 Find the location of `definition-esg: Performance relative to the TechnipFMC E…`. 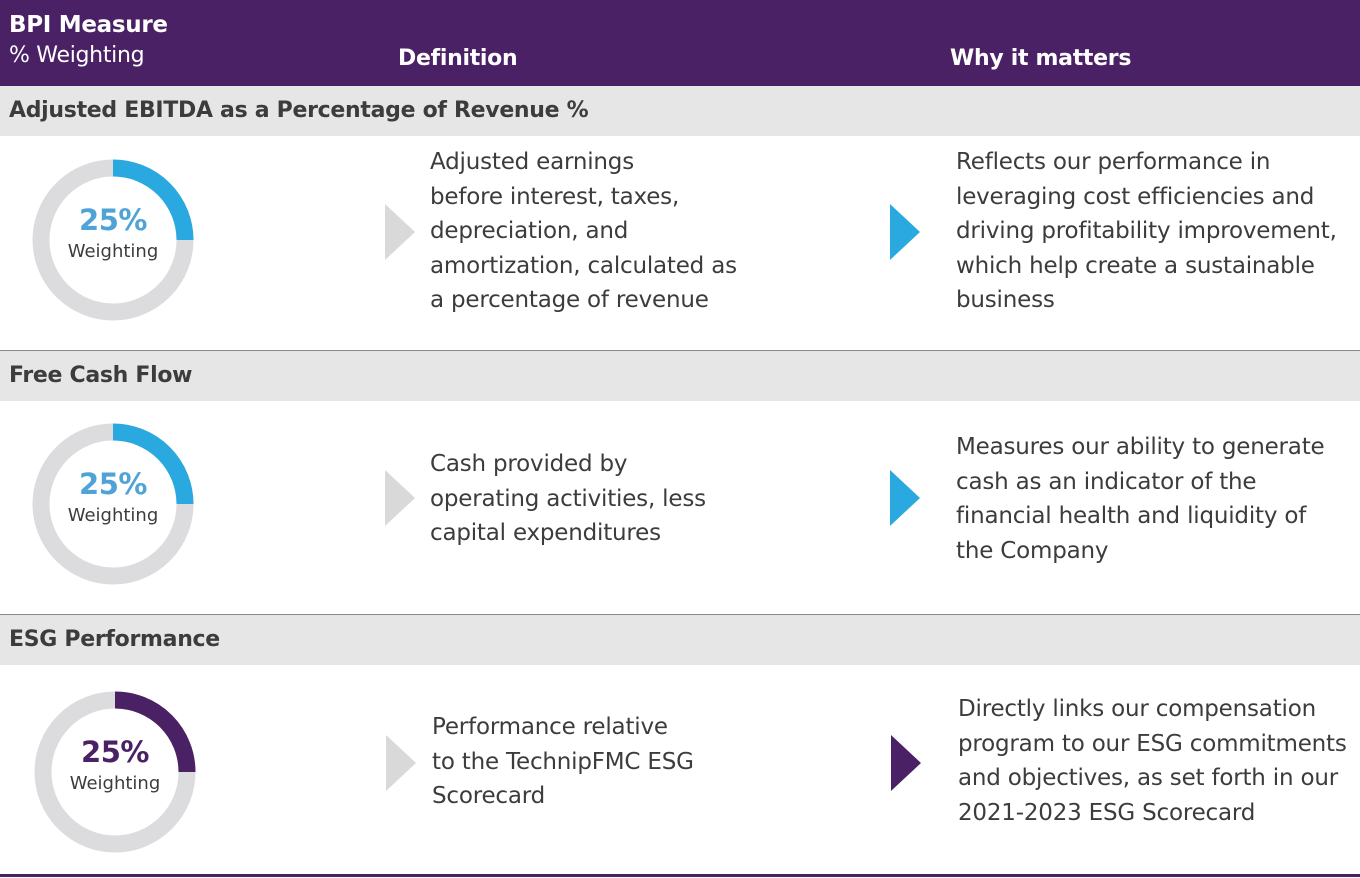

definition-esg: Performance relative to the TechnipFMC E… is located at coordinates (563, 762).